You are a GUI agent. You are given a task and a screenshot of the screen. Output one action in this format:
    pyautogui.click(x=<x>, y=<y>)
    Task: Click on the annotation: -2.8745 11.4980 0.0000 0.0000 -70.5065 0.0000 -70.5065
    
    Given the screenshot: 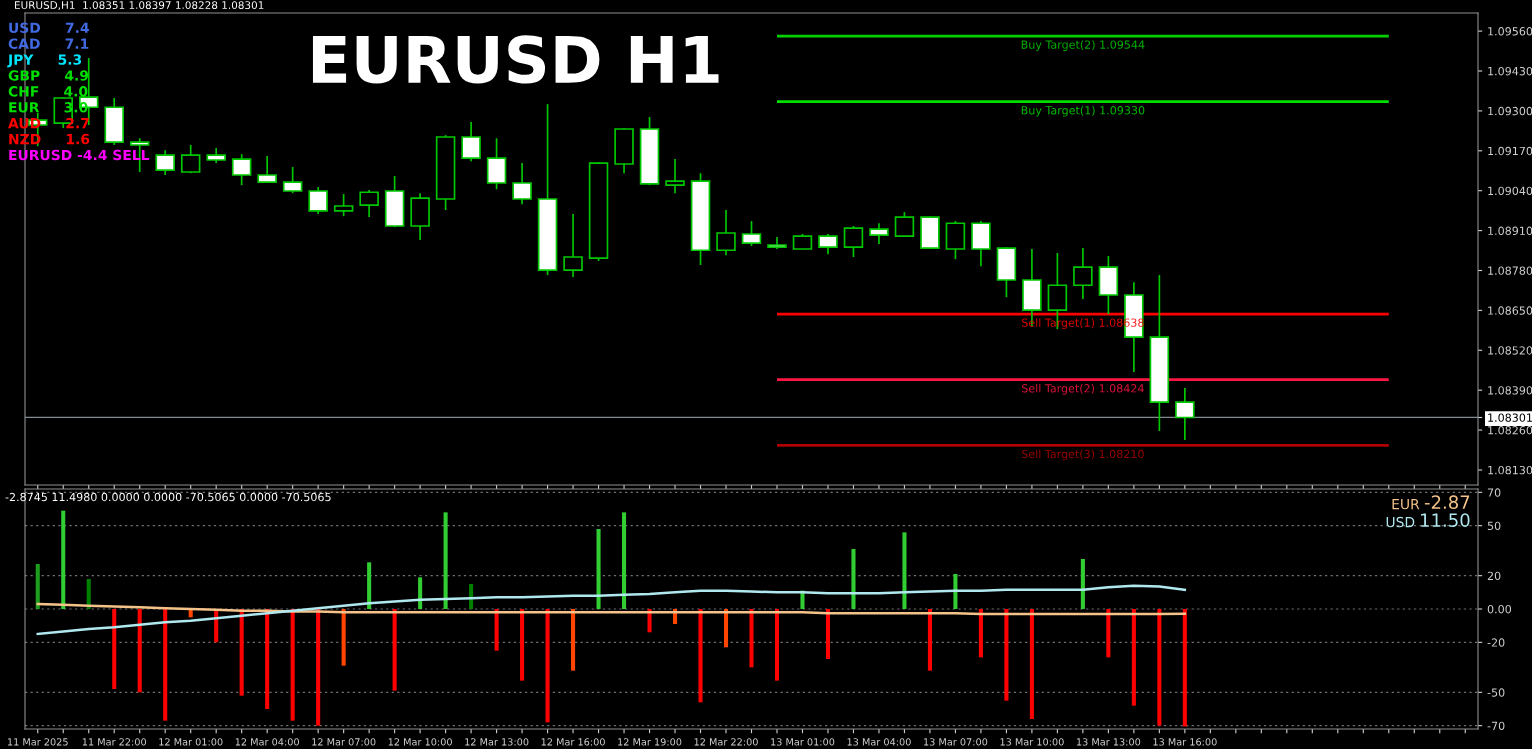 What is the action you would take?
    pyautogui.click(x=168, y=497)
    